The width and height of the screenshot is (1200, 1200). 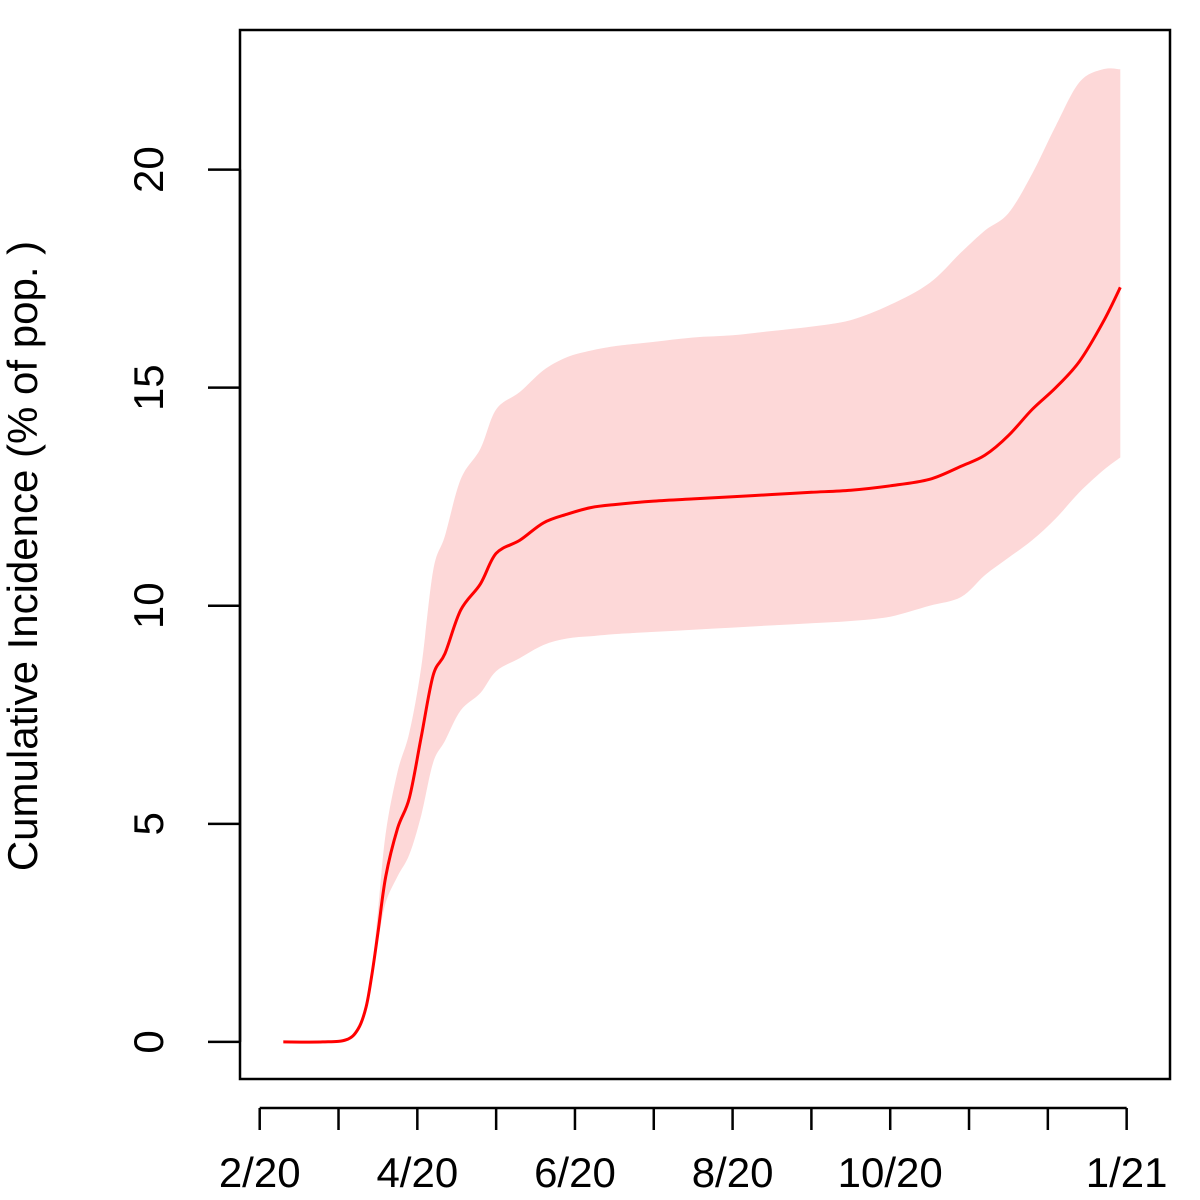 What do you see at coordinates (575, 1172) in the screenshot?
I see `x-tick-label: 6/20` at bounding box center [575, 1172].